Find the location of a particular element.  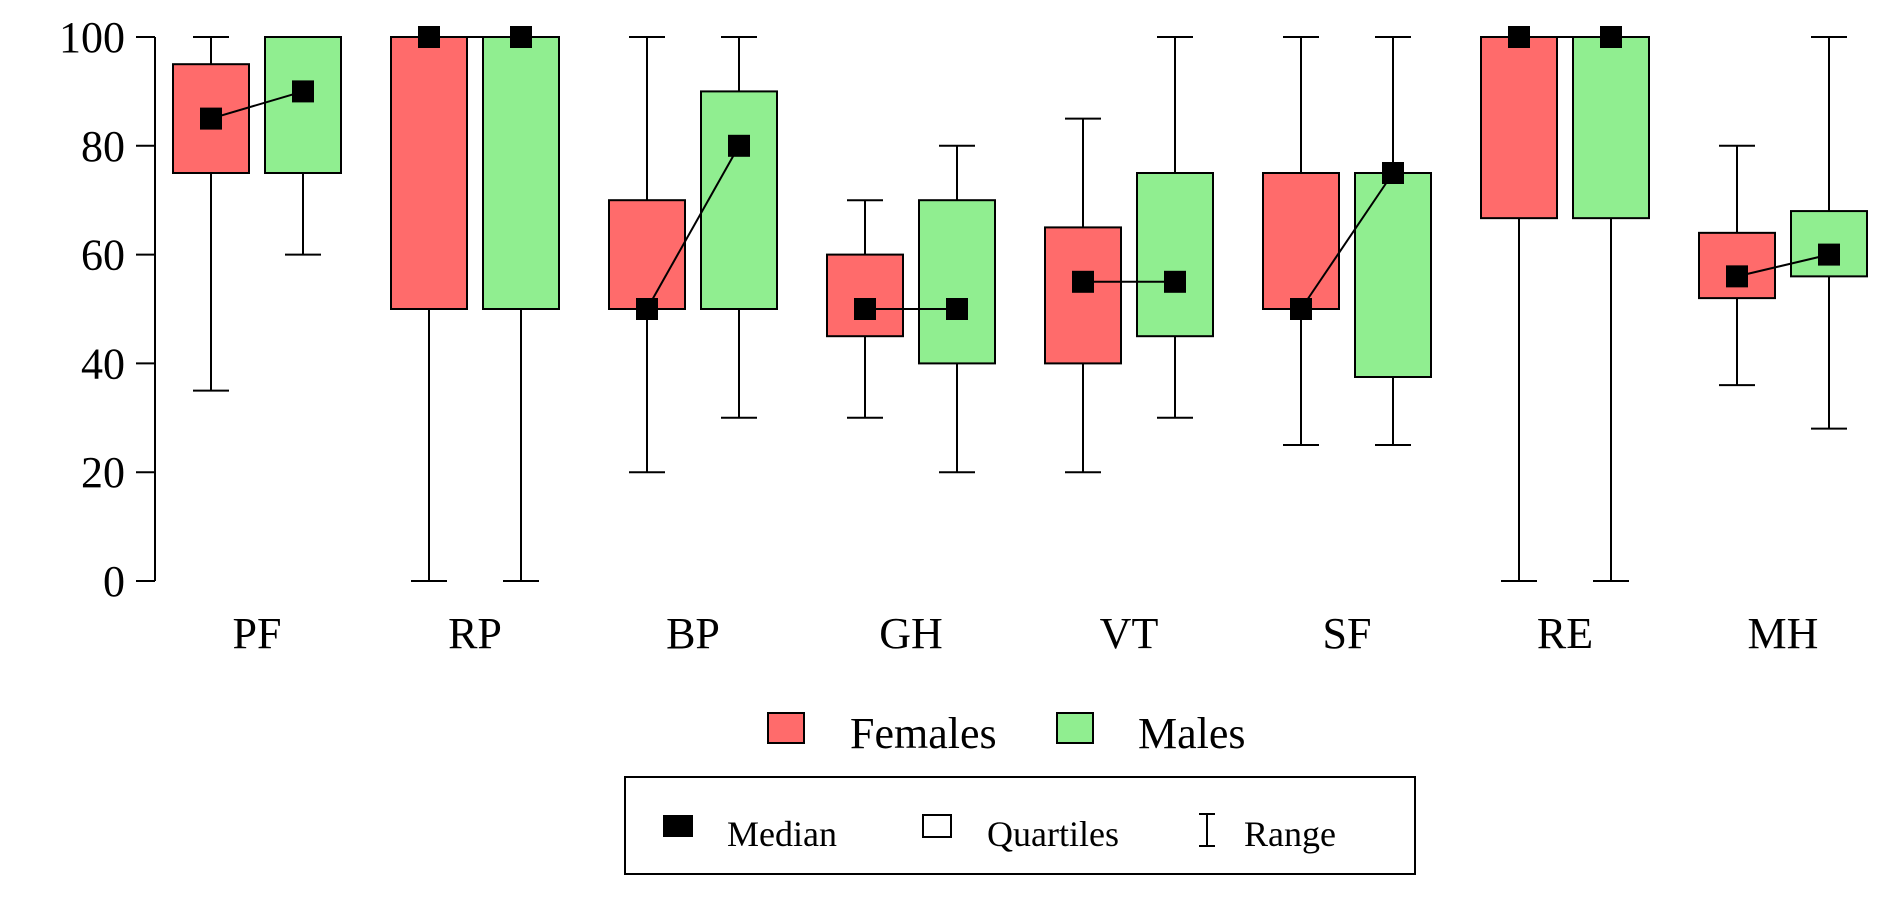

x-tick-label: MH is located at coordinates (1783, 633).